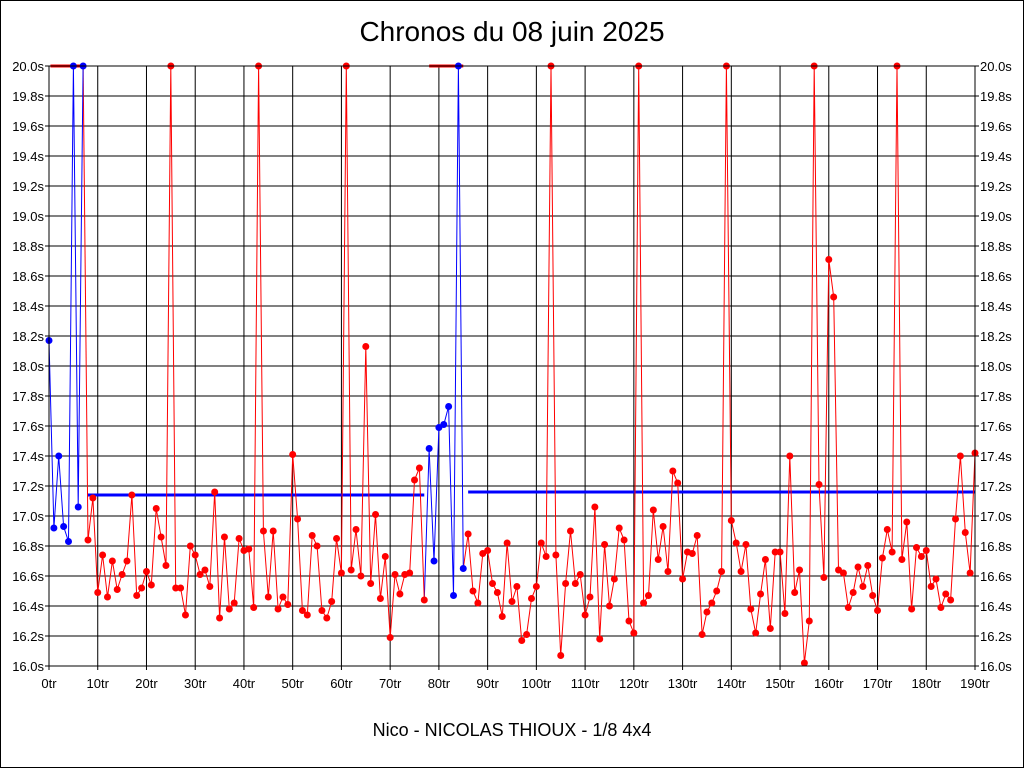 The width and height of the screenshot is (1024, 768). I want to click on y-tick-label-left: 17.8s, so click(28, 396).